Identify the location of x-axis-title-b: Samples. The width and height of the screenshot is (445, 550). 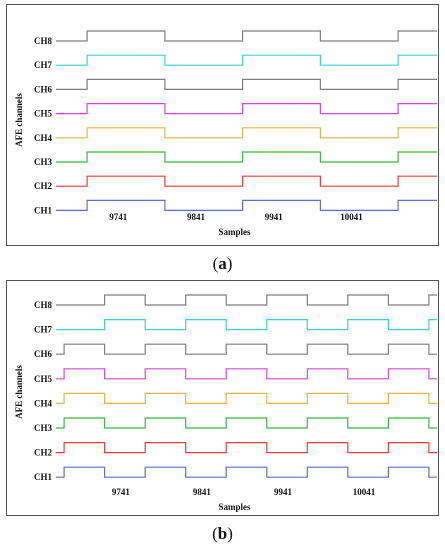
(234, 507).